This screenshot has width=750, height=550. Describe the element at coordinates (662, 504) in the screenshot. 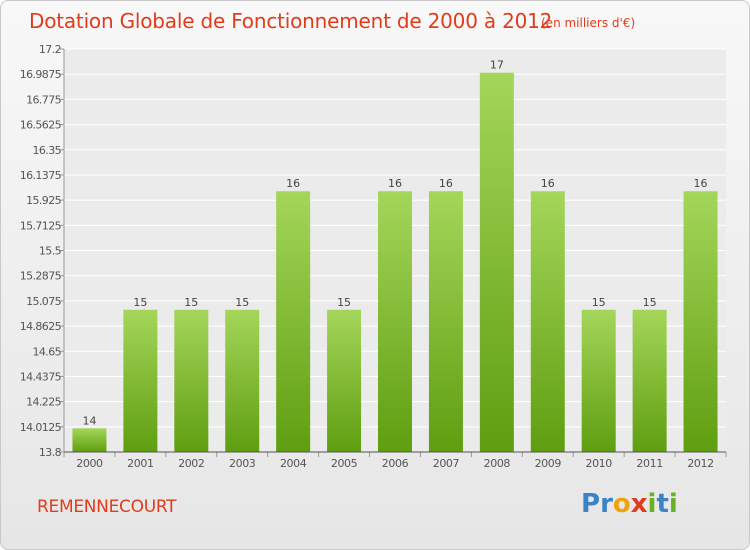

I see `logo-letter: t` at that location.